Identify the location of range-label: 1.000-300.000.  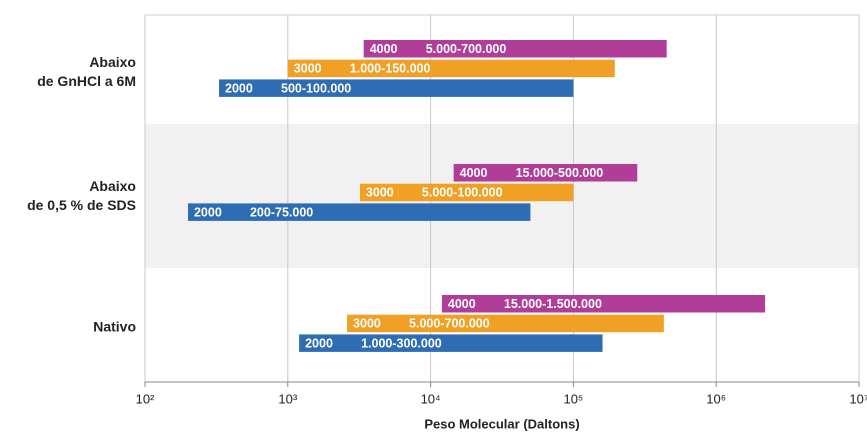
(401, 343).